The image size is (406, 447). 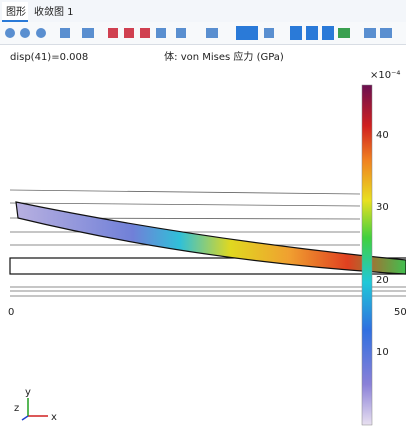 What do you see at coordinates (382, 352) in the screenshot?
I see `colorbar-tick: 10` at bounding box center [382, 352].